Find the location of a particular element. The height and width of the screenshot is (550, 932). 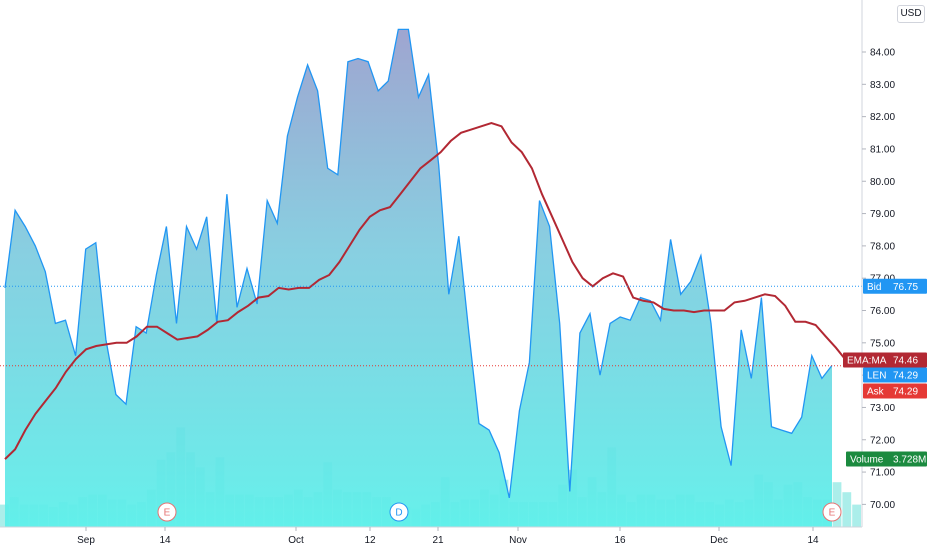

bid-tag: Bid 76.75 is located at coordinates (895, 286).